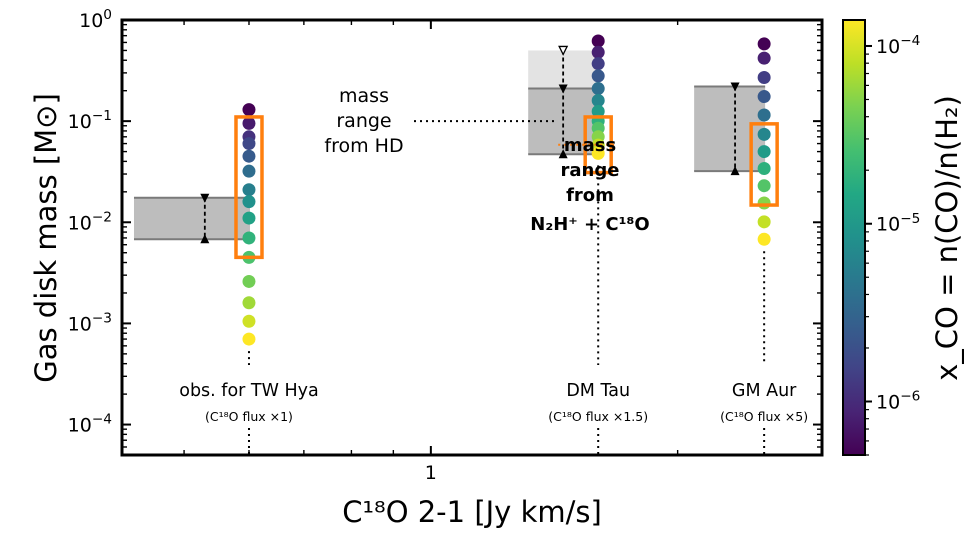  I want to click on source-flux-scale: (C¹⁸O flux ×5), so click(764, 416).